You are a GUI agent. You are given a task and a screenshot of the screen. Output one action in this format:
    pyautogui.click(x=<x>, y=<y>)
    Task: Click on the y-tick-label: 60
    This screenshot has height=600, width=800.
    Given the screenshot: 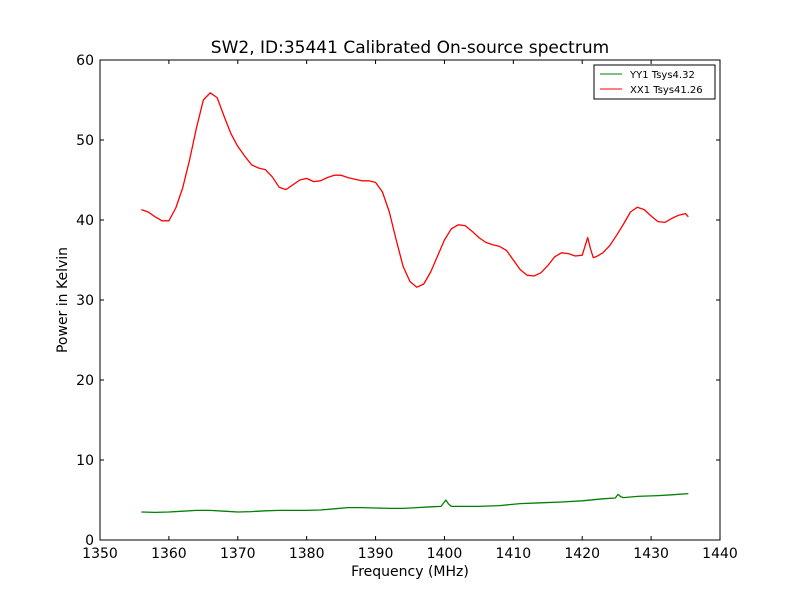 What is the action you would take?
    pyautogui.click(x=85, y=61)
    